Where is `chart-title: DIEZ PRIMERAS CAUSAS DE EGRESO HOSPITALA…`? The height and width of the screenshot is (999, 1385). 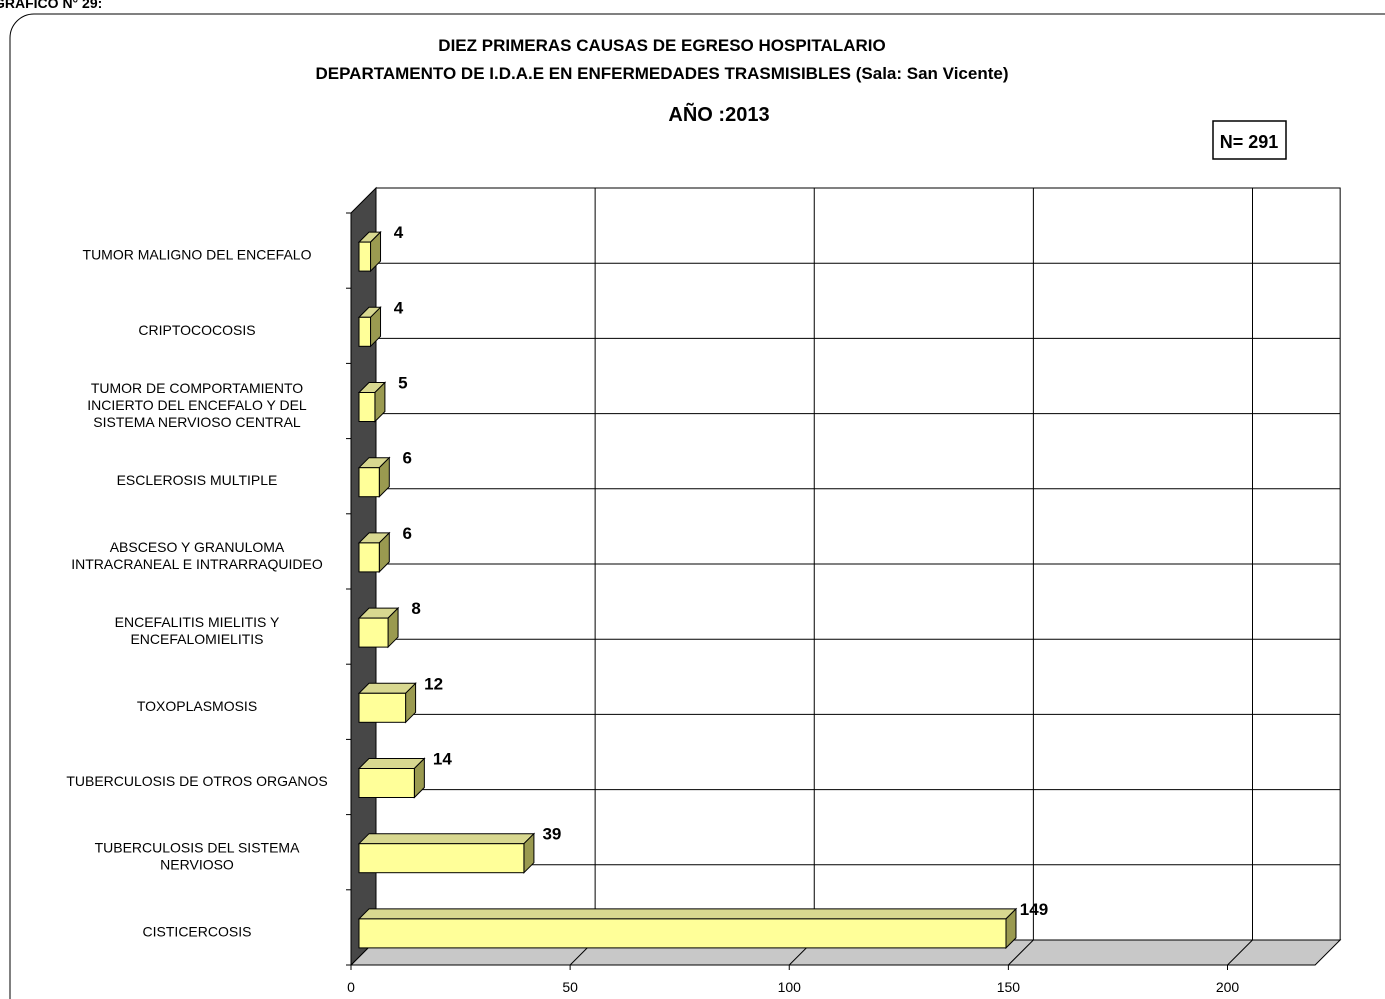
chart-title: DIEZ PRIMERAS CAUSAS DE EGRESO HOSPITALA… is located at coordinates (661, 45).